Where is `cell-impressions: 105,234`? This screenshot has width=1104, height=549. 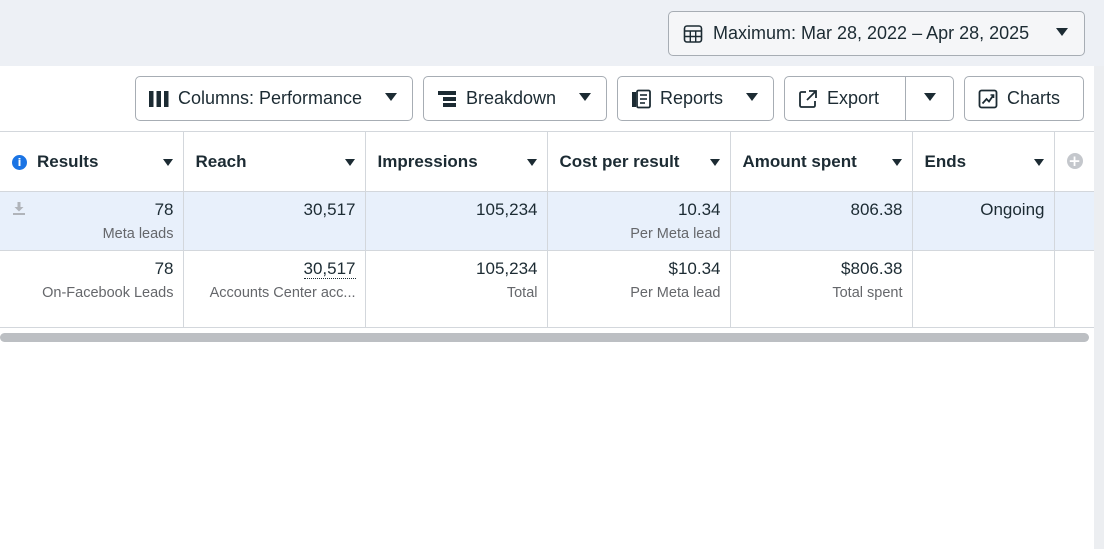 cell-impressions: 105,234 is located at coordinates (455, 221).